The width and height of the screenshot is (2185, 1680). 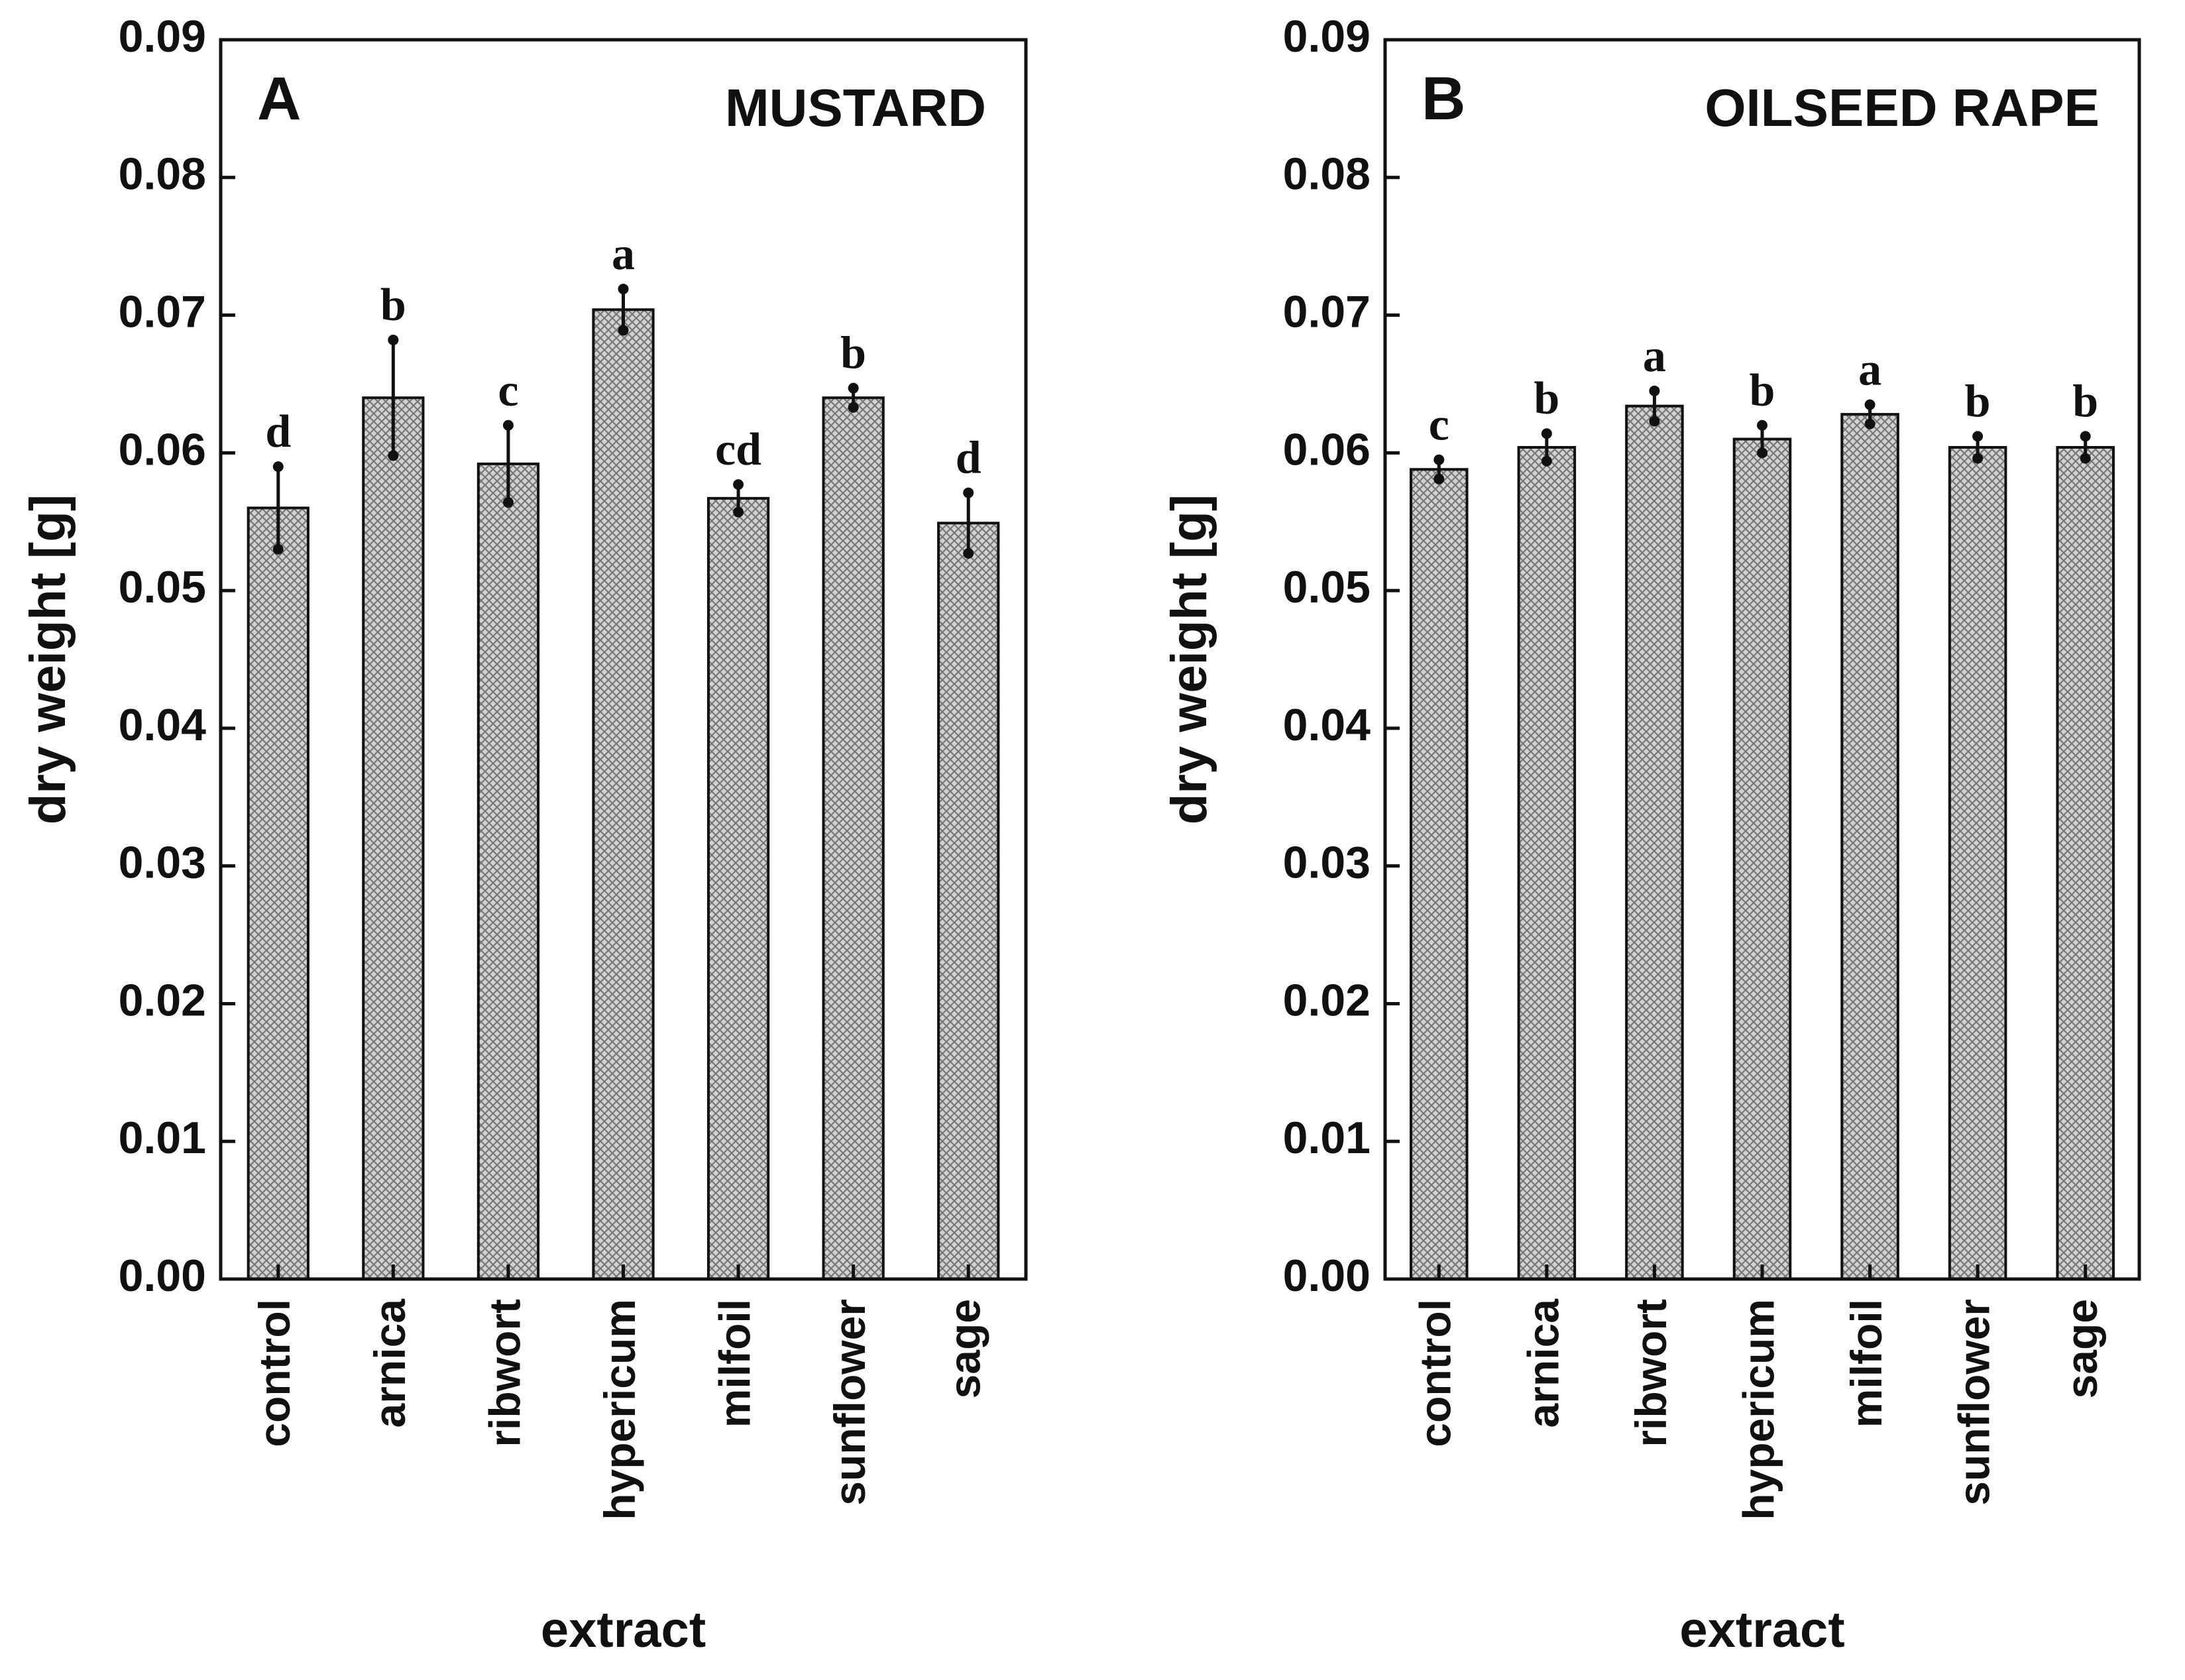 I want to click on panel-letter: A, so click(x=279, y=99).